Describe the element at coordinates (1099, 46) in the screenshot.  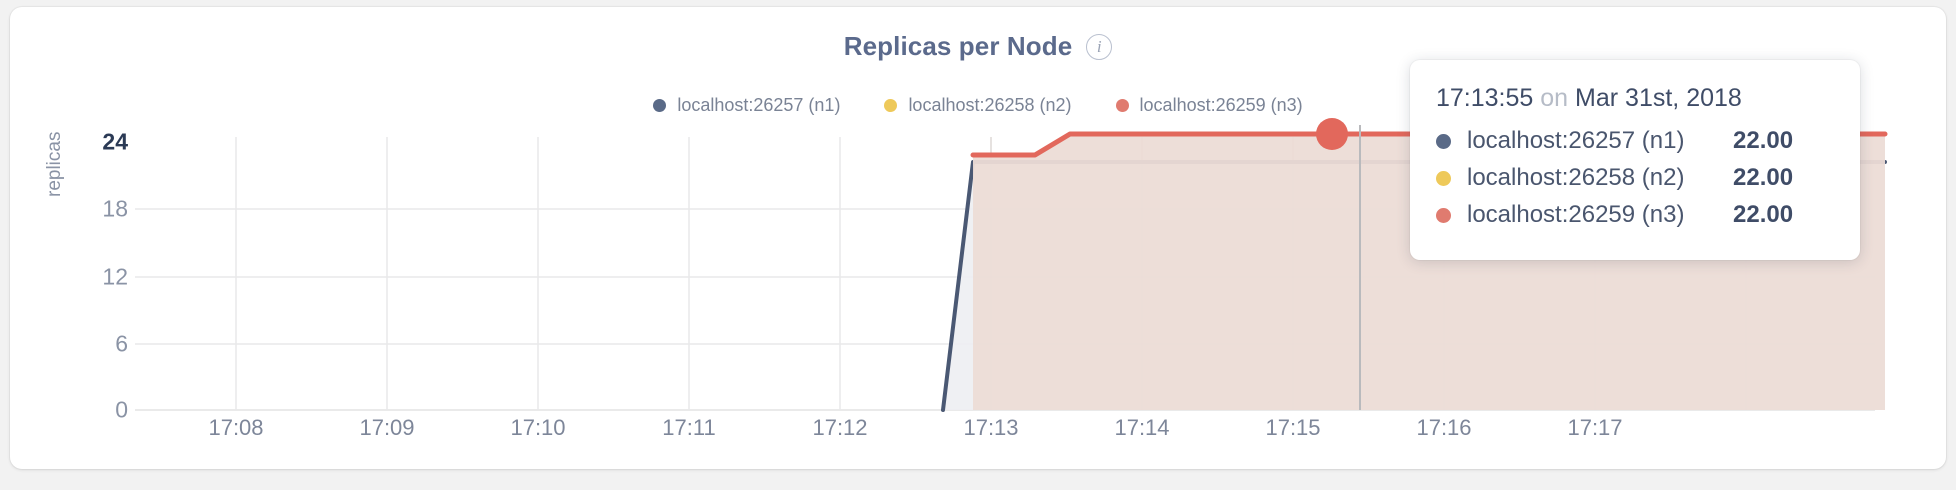
I see `info-icon: i` at that location.